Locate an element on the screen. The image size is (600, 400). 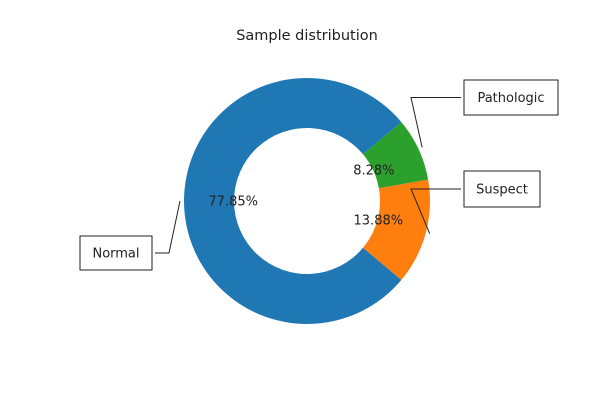
leader-line-normal is located at coordinates (168, 227).